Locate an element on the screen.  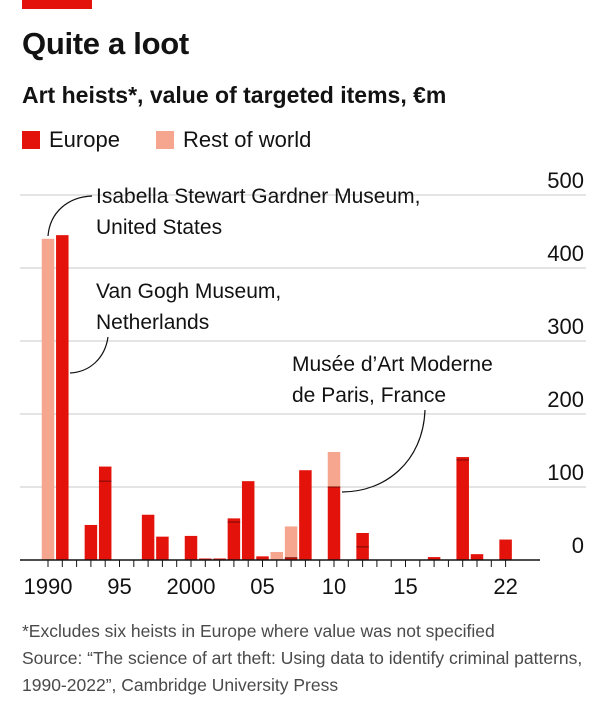
x-tick-label-95: 95 is located at coordinates (119, 586).